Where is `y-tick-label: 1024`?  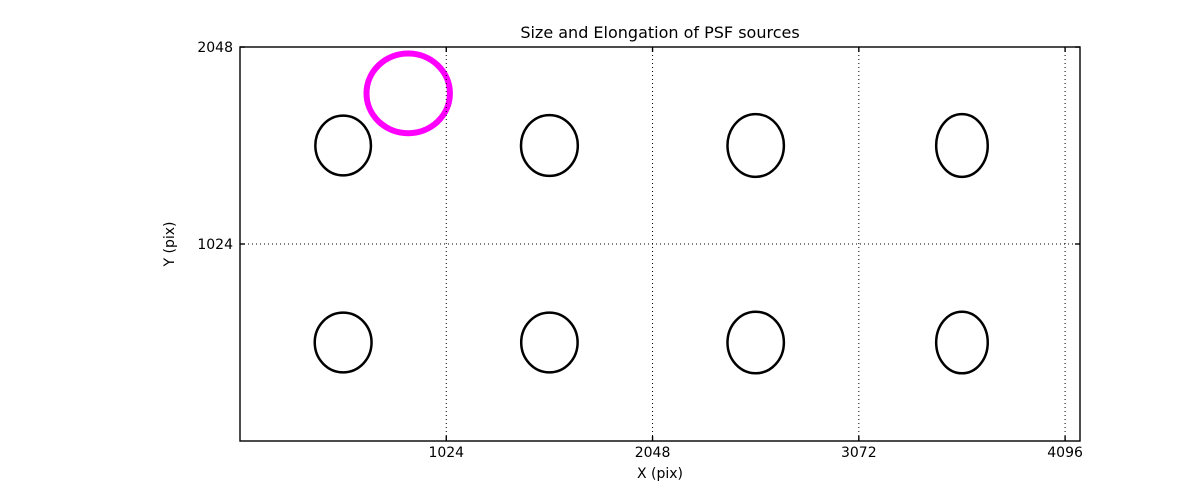
y-tick-label: 1024 is located at coordinates (215, 245).